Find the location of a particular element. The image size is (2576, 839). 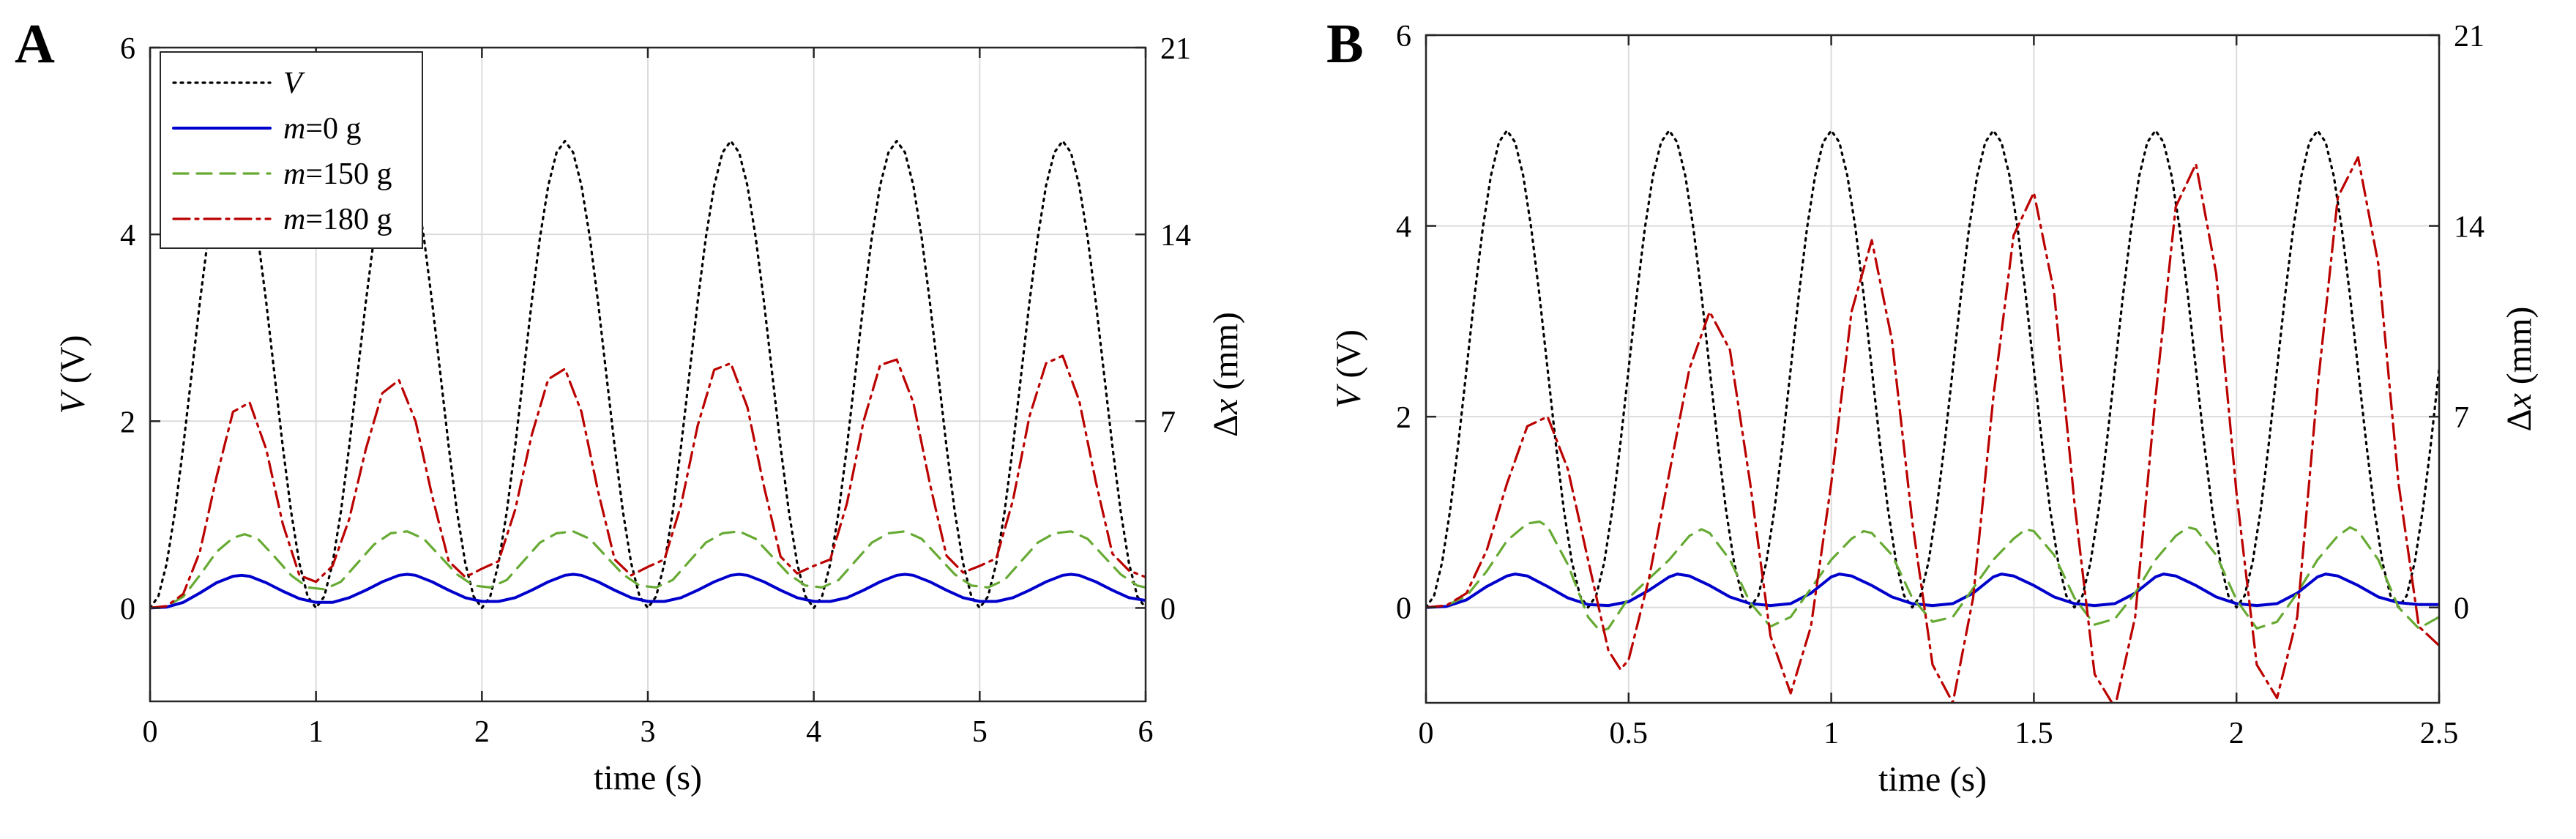

x-tick-label: 6 is located at coordinates (1146, 732).